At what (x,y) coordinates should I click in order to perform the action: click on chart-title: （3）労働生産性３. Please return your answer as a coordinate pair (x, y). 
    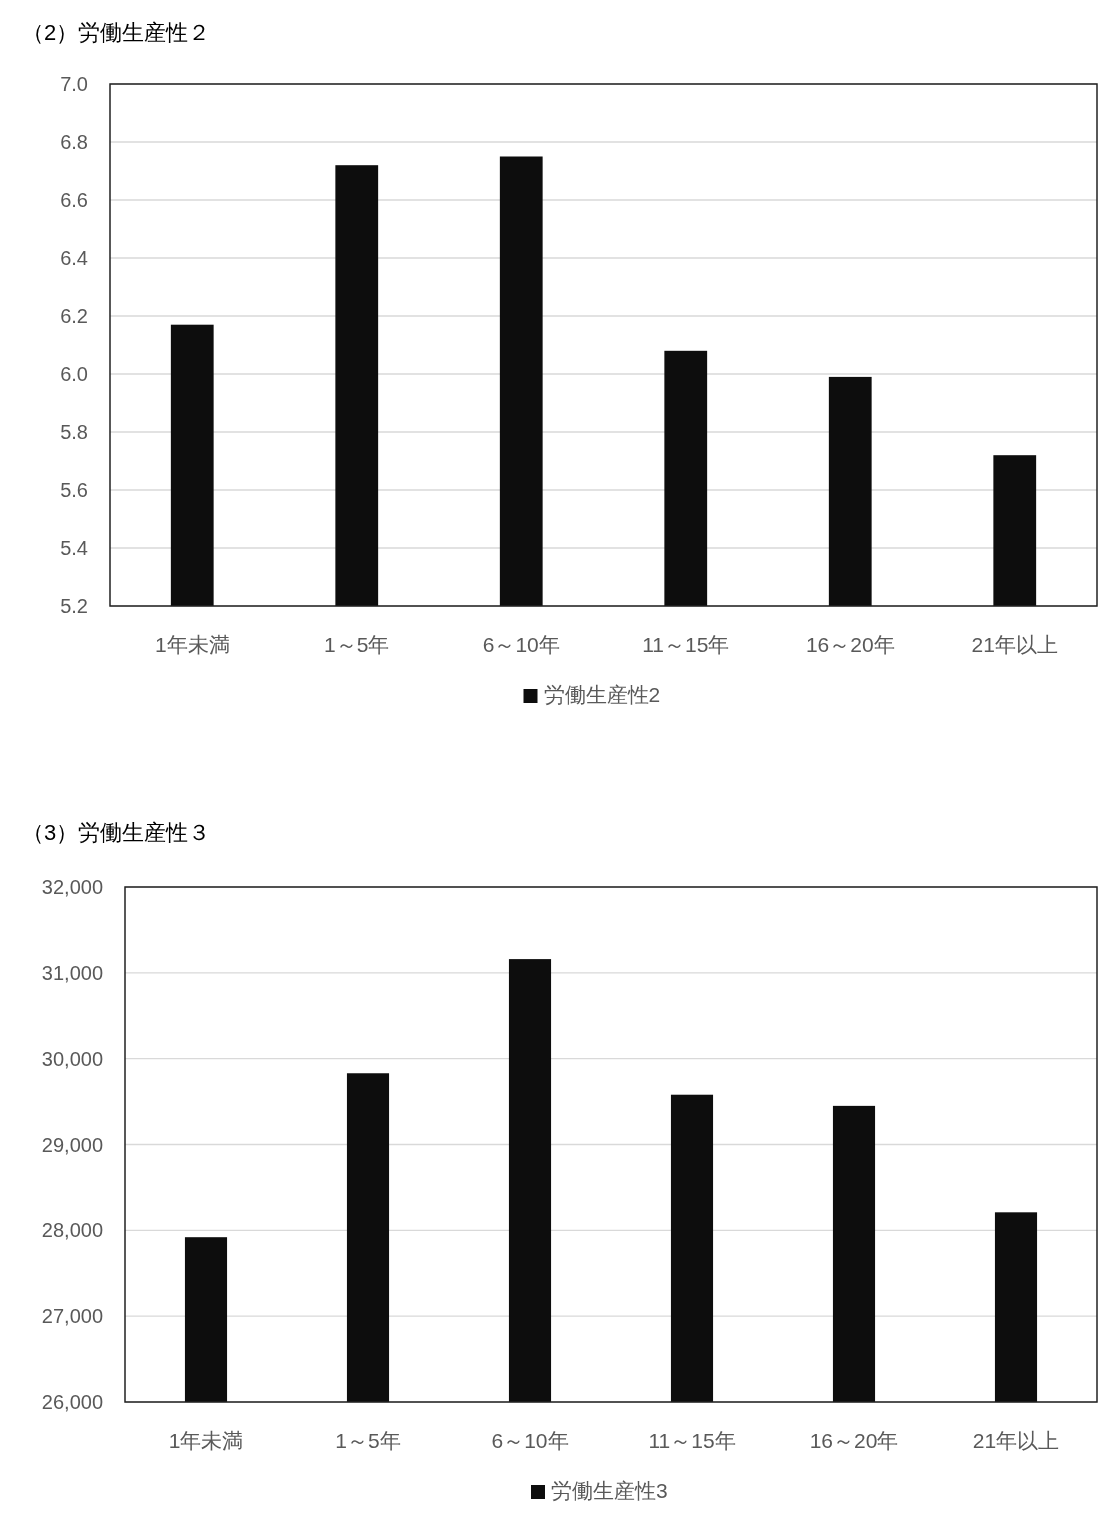
    Looking at the image, I should click on (116, 832).